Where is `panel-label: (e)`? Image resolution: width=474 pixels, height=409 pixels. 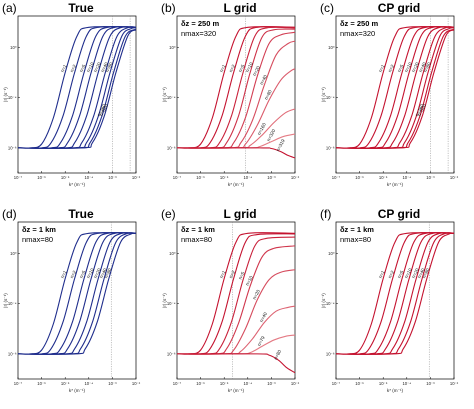
panel-label: (e) is located at coordinates (168, 214).